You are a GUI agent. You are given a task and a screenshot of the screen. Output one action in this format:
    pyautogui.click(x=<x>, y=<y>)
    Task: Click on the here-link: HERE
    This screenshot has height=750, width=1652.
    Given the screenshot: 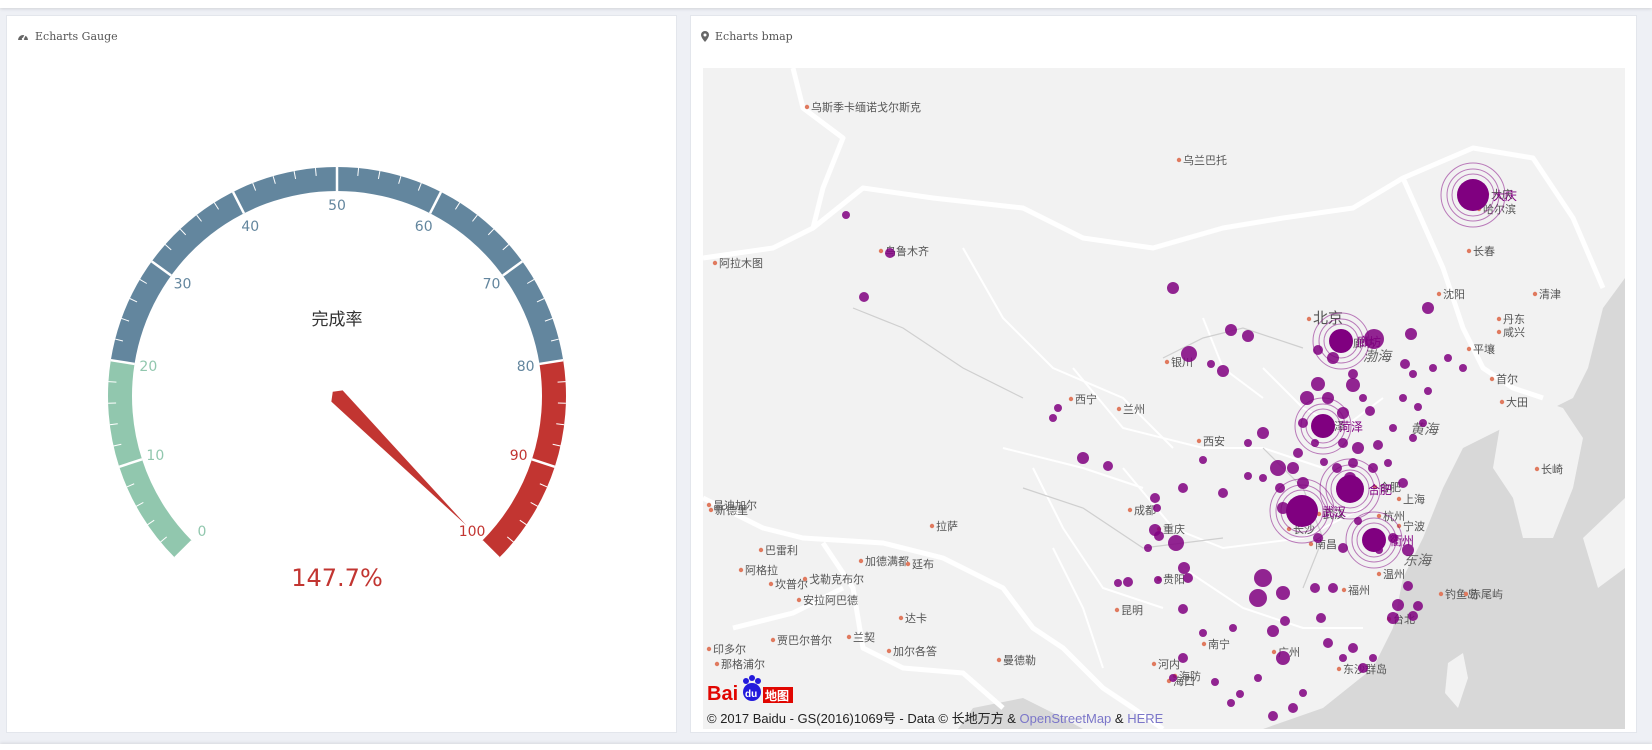 What is the action you would take?
    pyautogui.click(x=1145, y=718)
    